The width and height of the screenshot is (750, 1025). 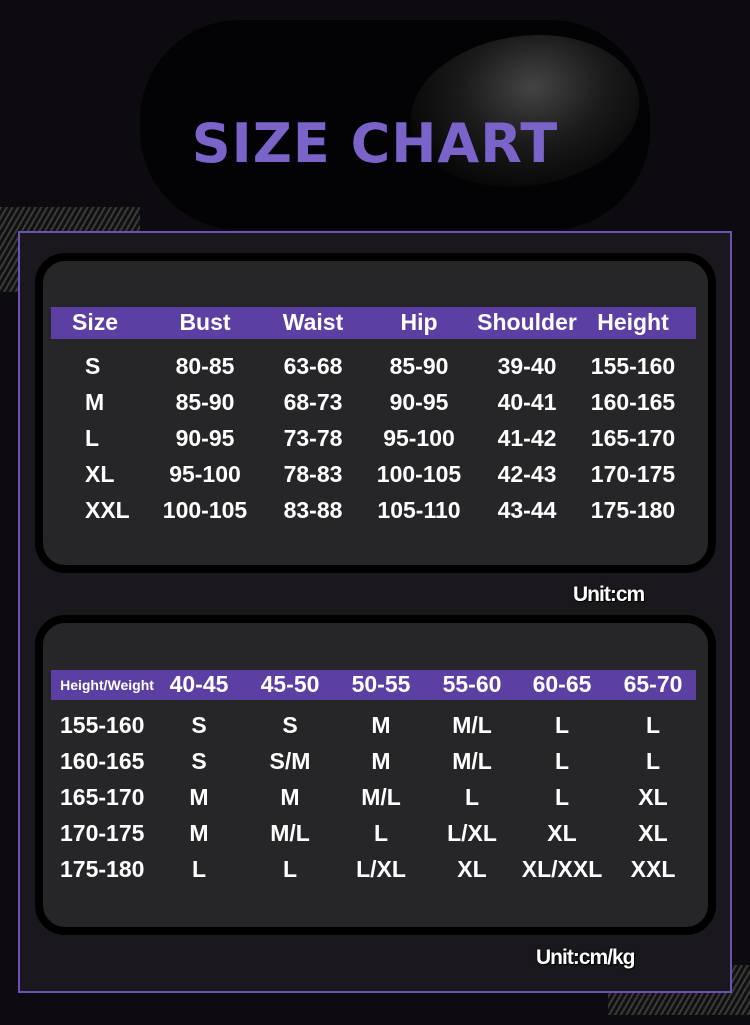 What do you see at coordinates (290, 761) in the screenshot?
I see `table-cell: S/M` at bounding box center [290, 761].